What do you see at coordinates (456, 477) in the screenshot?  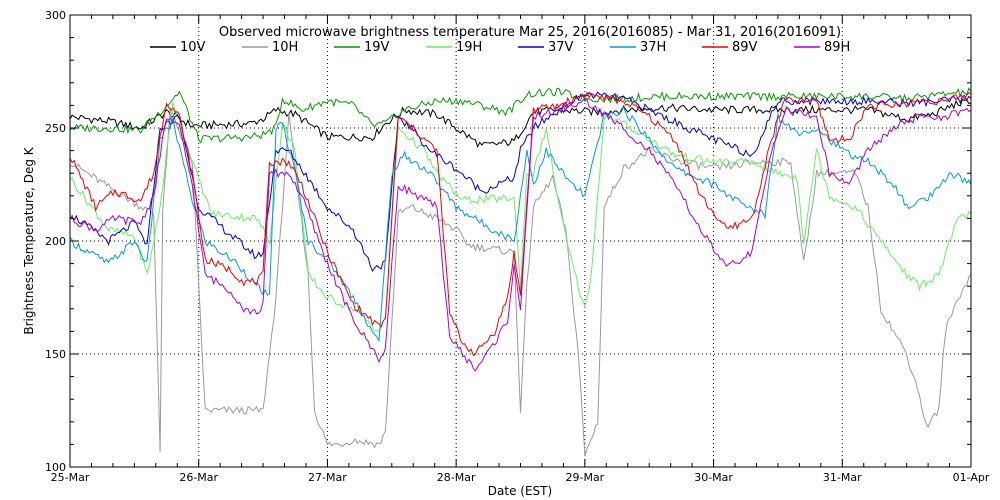 I see `x-tick-label: 28-Mar` at bounding box center [456, 477].